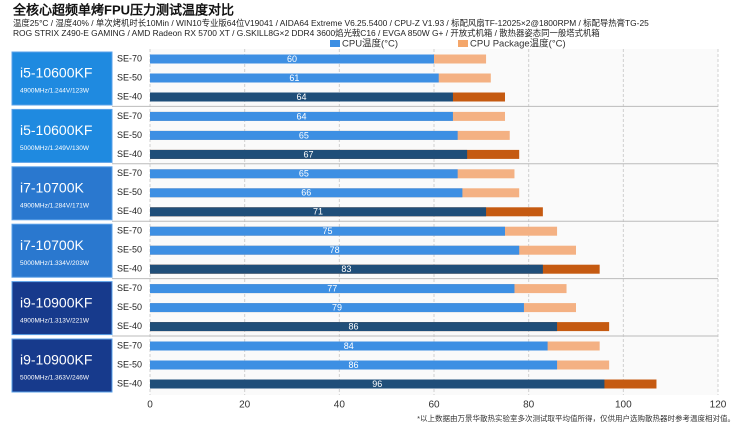 This screenshot has width=744, height=432. I want to click on legend-label: CPU温度(°C), so click(370, 44).